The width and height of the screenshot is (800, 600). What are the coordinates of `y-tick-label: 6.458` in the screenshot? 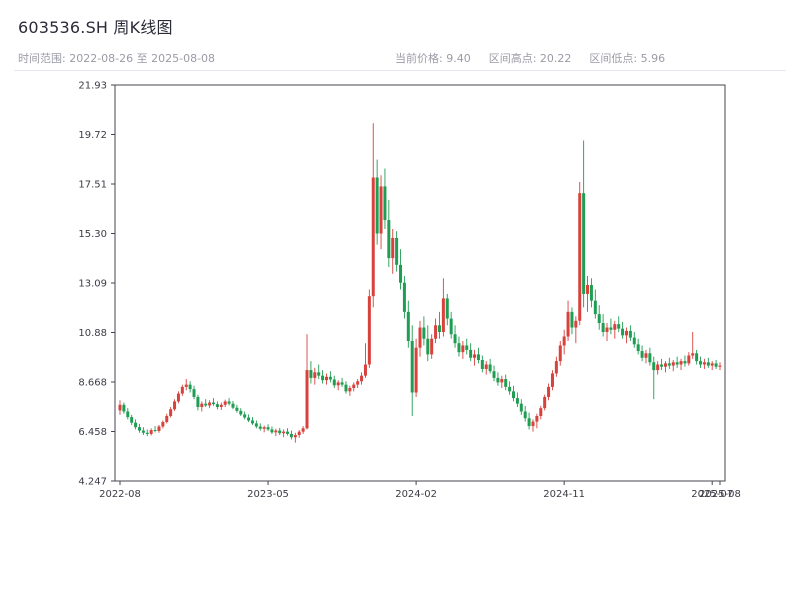 It's located at (92, 432).